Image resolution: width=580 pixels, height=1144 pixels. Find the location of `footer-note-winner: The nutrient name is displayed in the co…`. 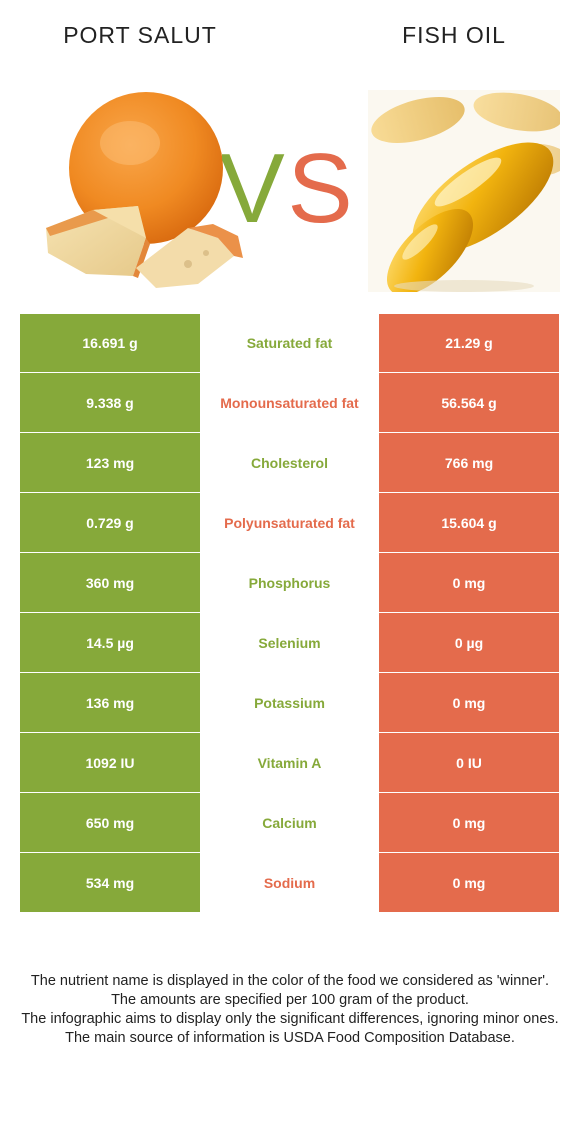

footer-note-winner: The nutrient name is displayed in the co… is located at coordinates (290, 981).